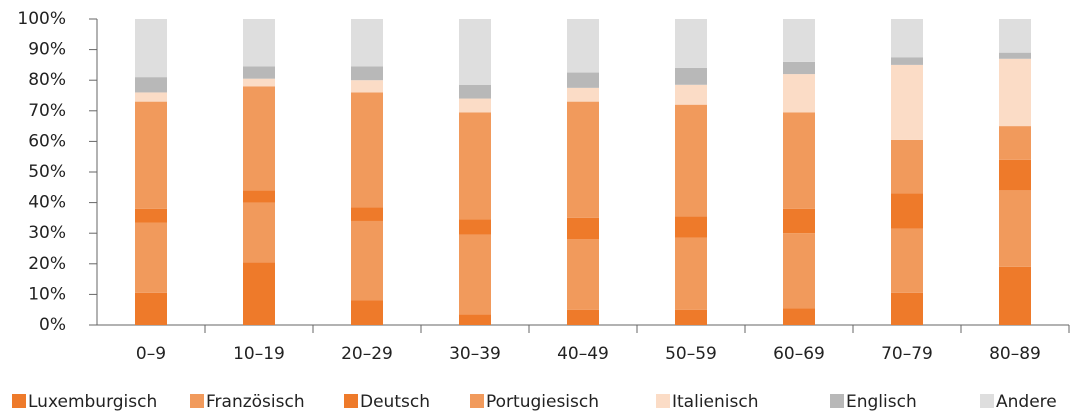 This screenshot has width=1070, height=418. Describe the element at coordinates (259, 354) in the screenshot. I see `x-tick-label: 10–19` at that location.